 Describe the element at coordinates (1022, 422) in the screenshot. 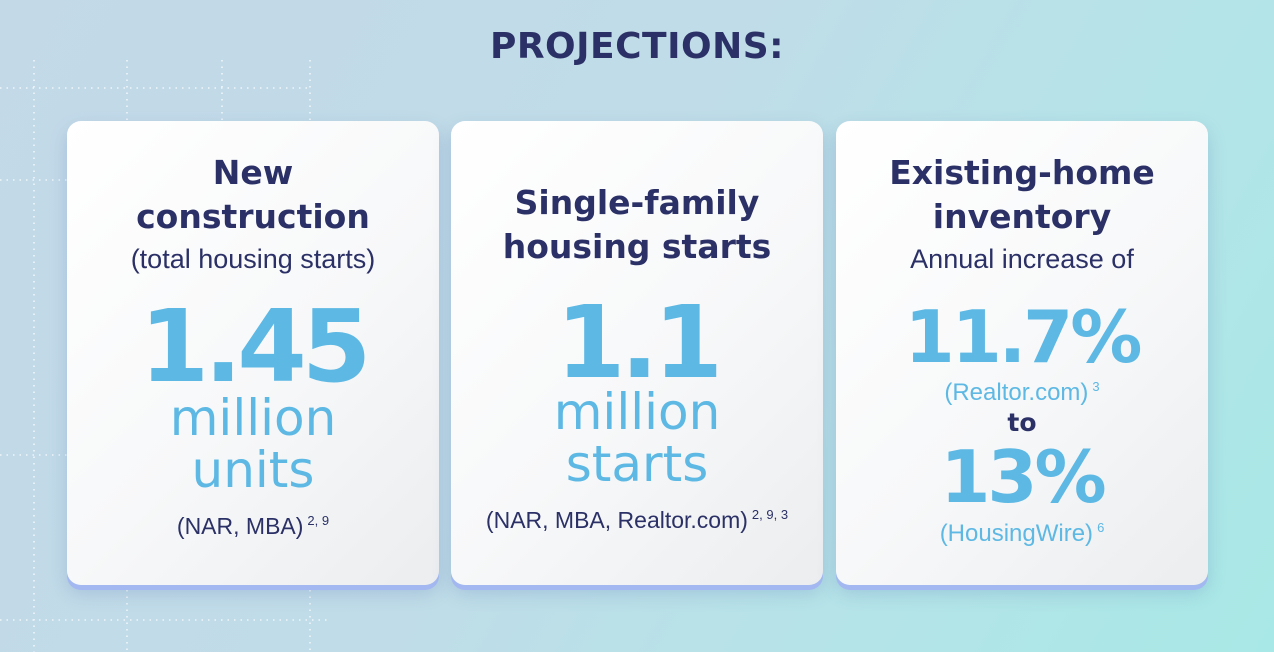

I see `range-connector: to` at that location.